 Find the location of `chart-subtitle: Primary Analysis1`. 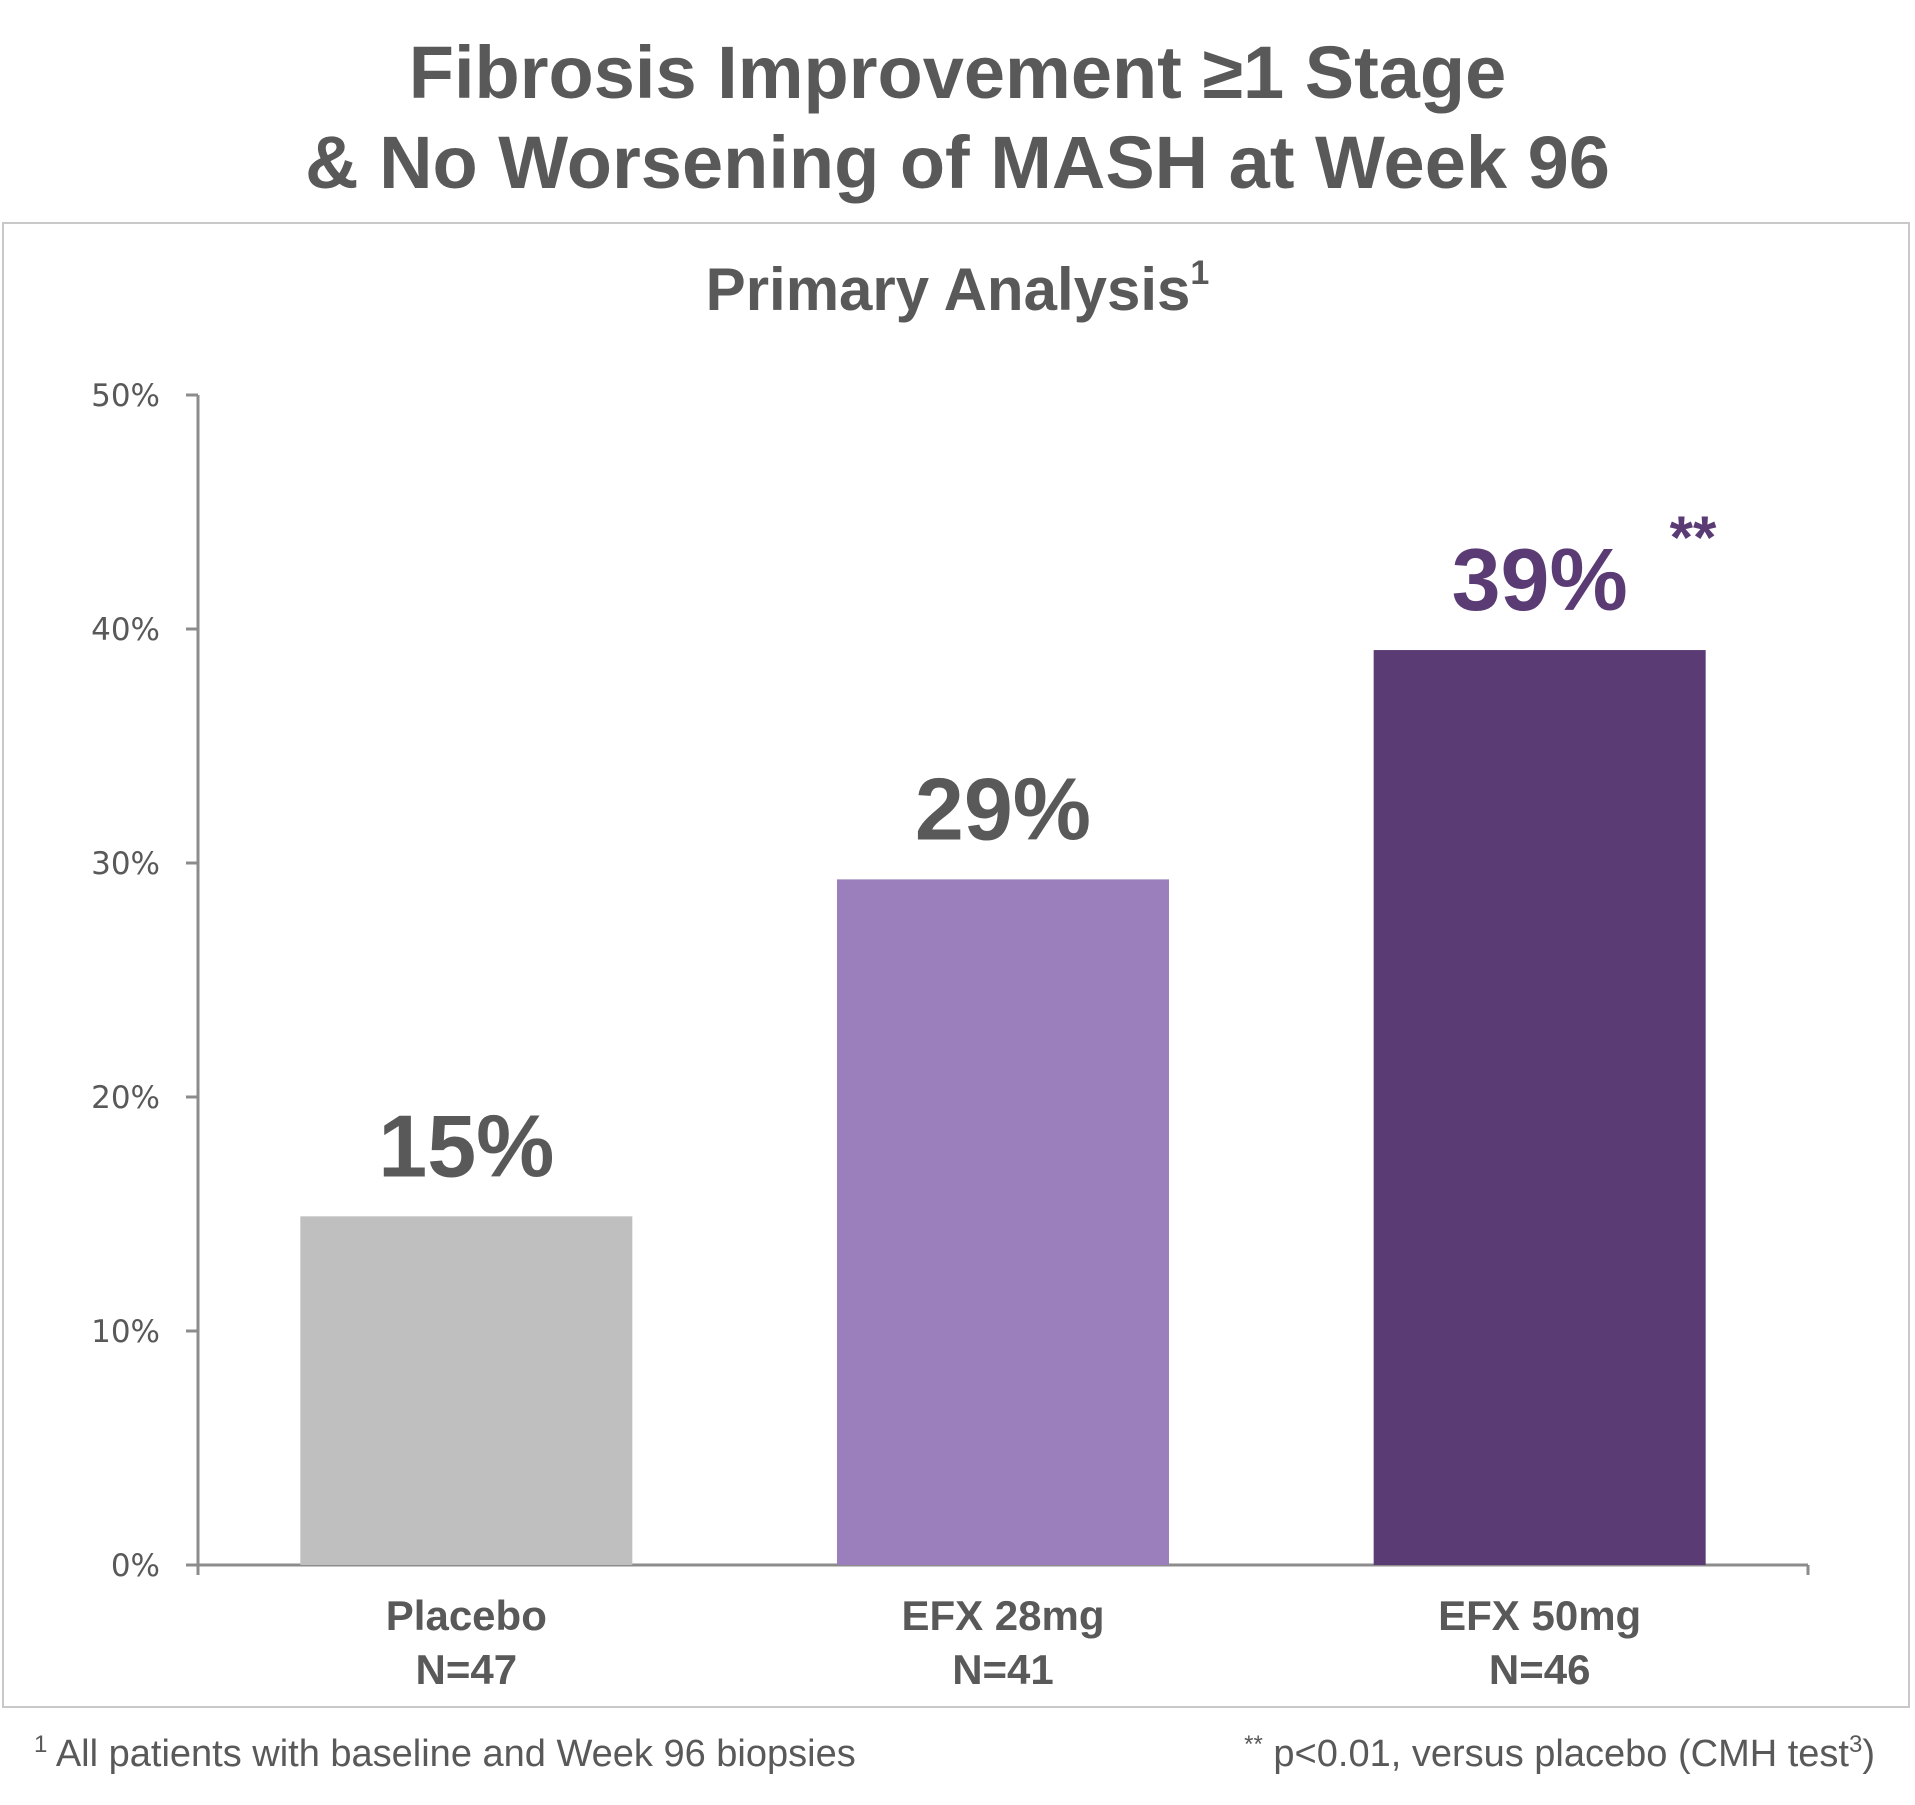

chart-subtitle: Primary Analysis1 is located at coordinates (957, 290).